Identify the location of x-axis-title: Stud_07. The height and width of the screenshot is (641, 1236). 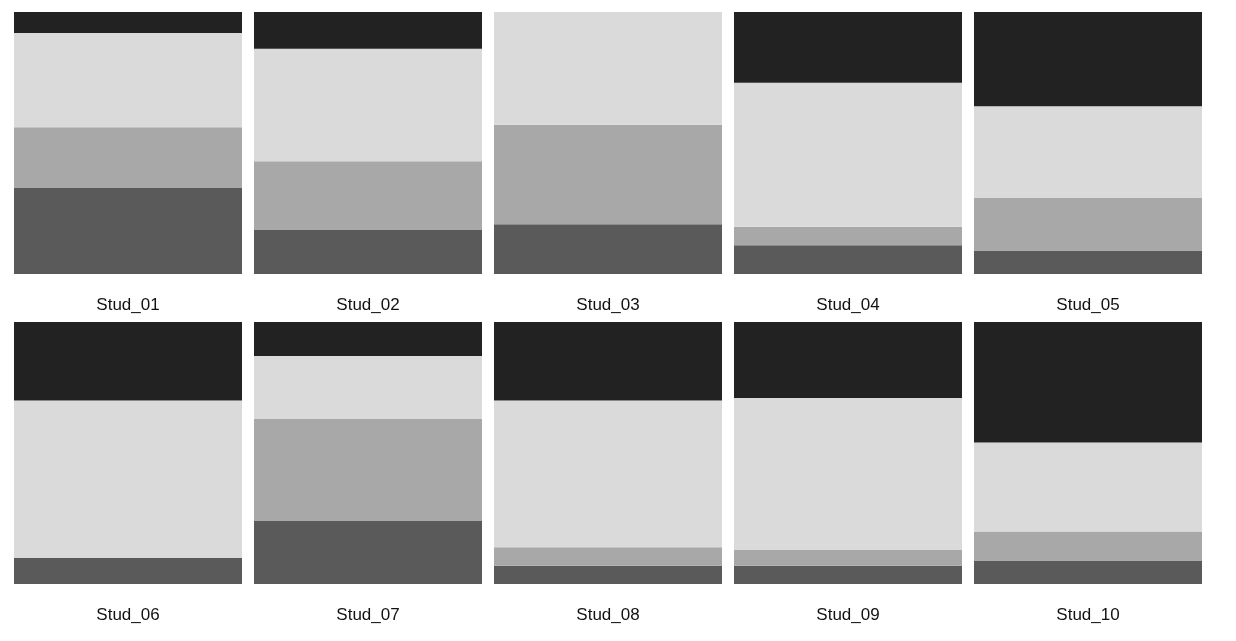
(368, 614).